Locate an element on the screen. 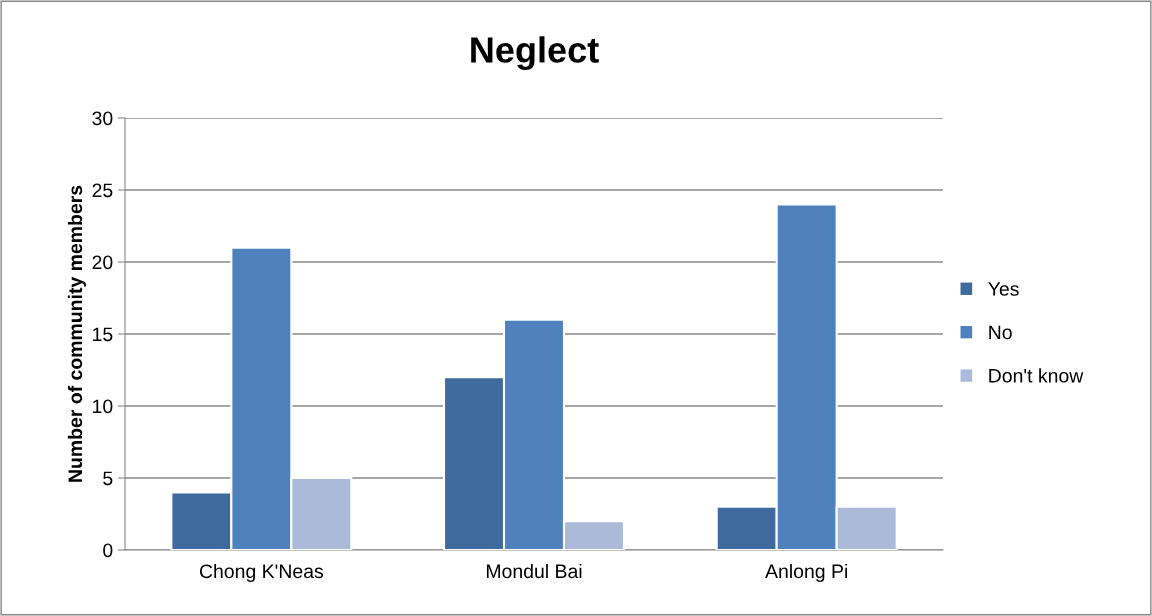 The image size is (1152, 616). legend-label: Don't know is located at coordinates (1036, 375).